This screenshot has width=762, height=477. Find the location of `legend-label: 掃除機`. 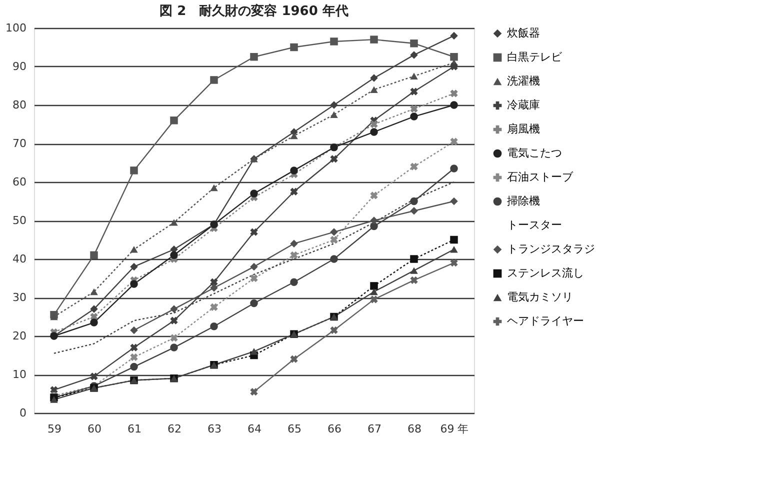

legend-label: 掃除機 is located at coordinates (523, 201).